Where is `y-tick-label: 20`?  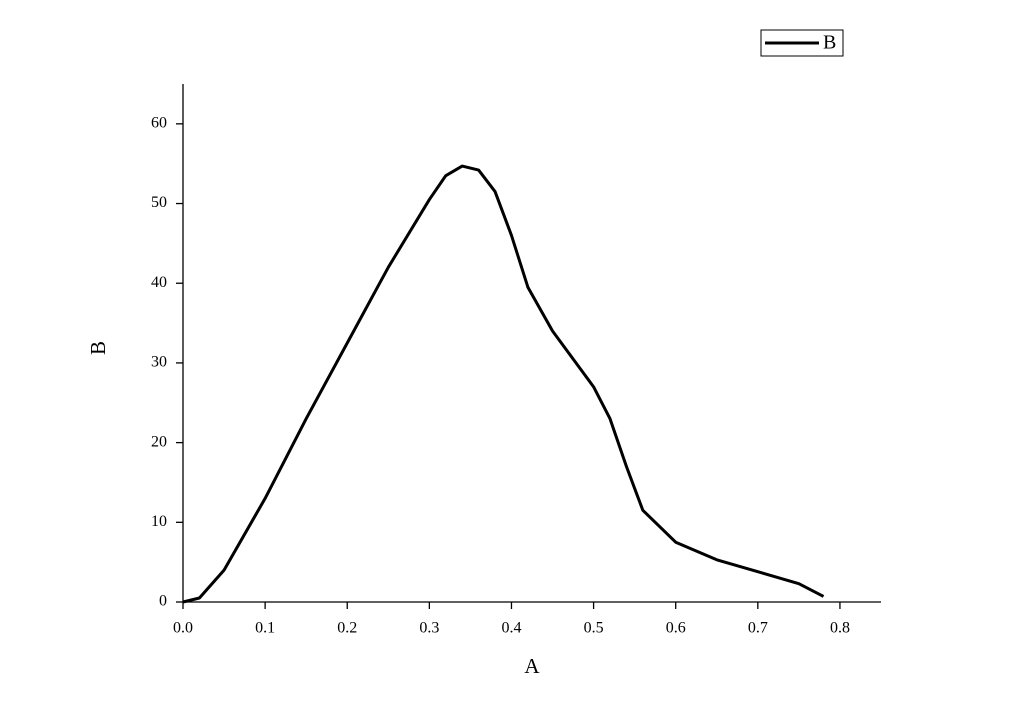 y-tick-label: 20 is located at coordinates (159, 441).